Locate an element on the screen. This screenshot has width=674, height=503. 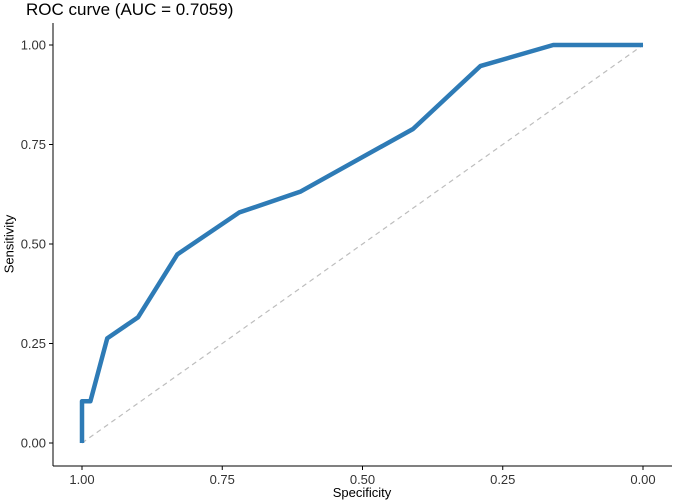
x-tick-label: 0.75 is located at coordinates (222, 479).